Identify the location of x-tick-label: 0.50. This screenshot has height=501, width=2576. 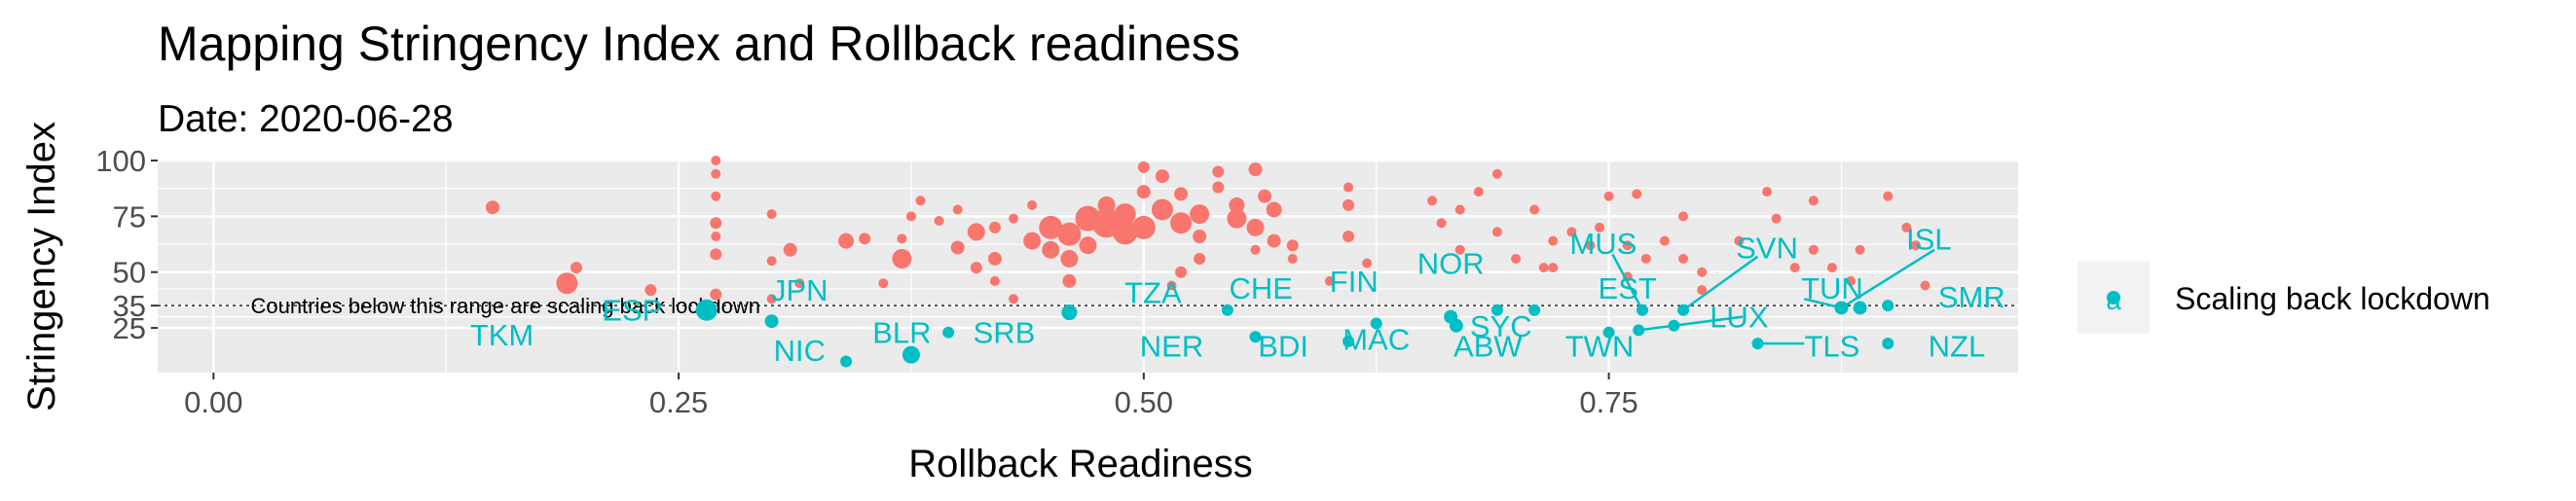
(1144, 402).